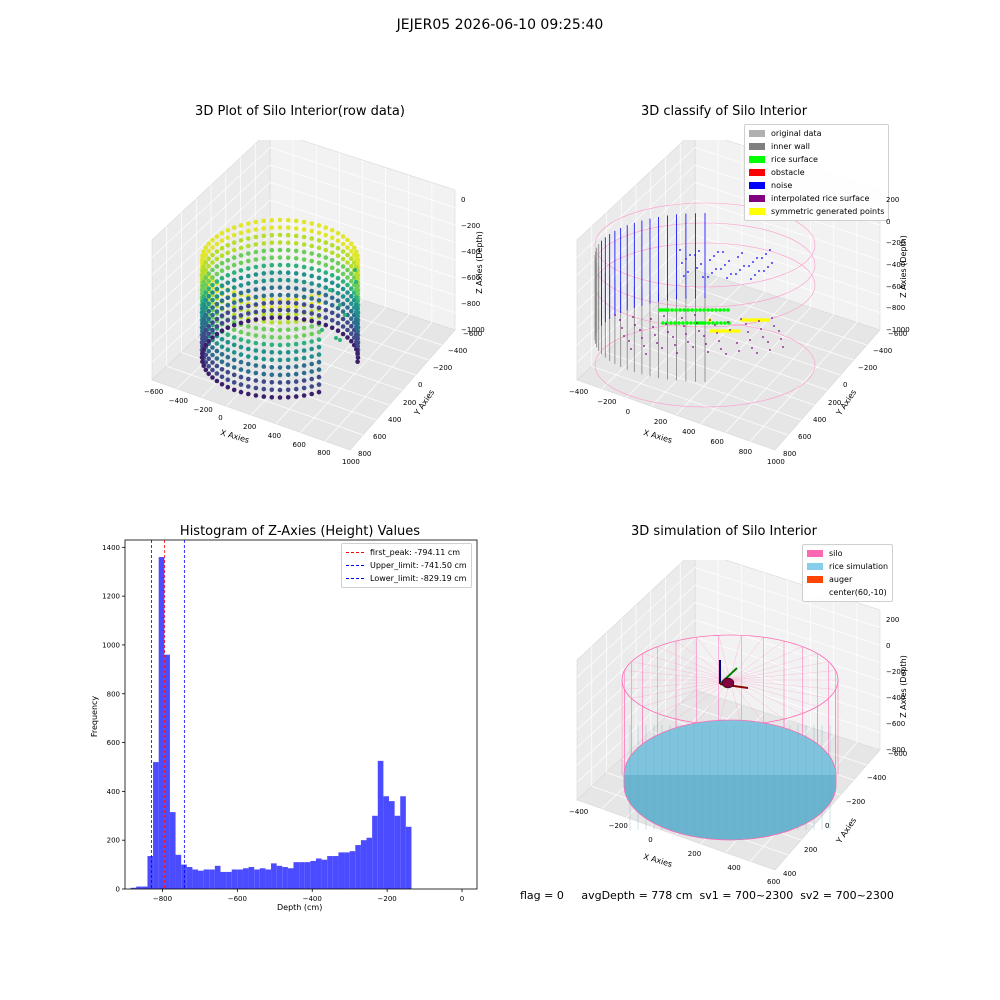  I want to click on simulation-legend: silo rice simulation auger center(60,-10), so click(848, 573).